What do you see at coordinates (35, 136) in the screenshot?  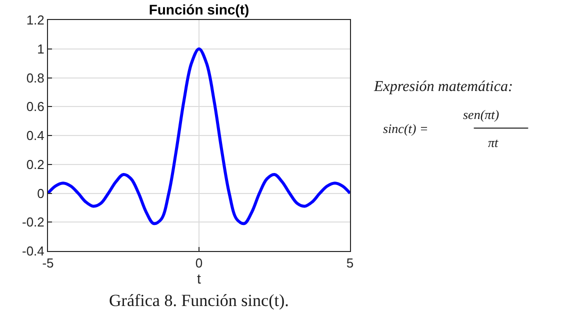 I see `y-tick-label: 0.4` at bounding box center [35, 136].